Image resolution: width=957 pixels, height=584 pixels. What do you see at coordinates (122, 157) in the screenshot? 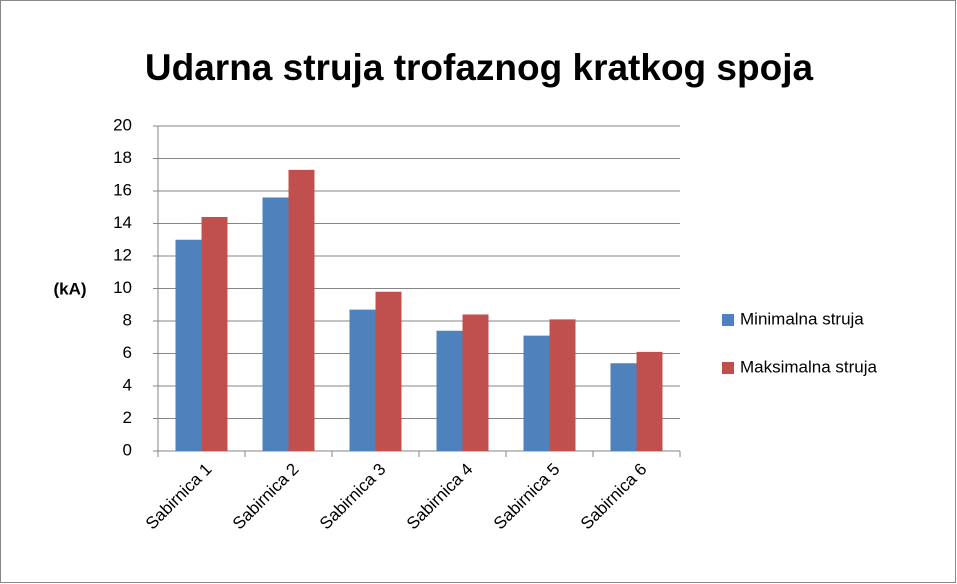
I see `y-tick-label: 18` at bounding box center [122, 157].